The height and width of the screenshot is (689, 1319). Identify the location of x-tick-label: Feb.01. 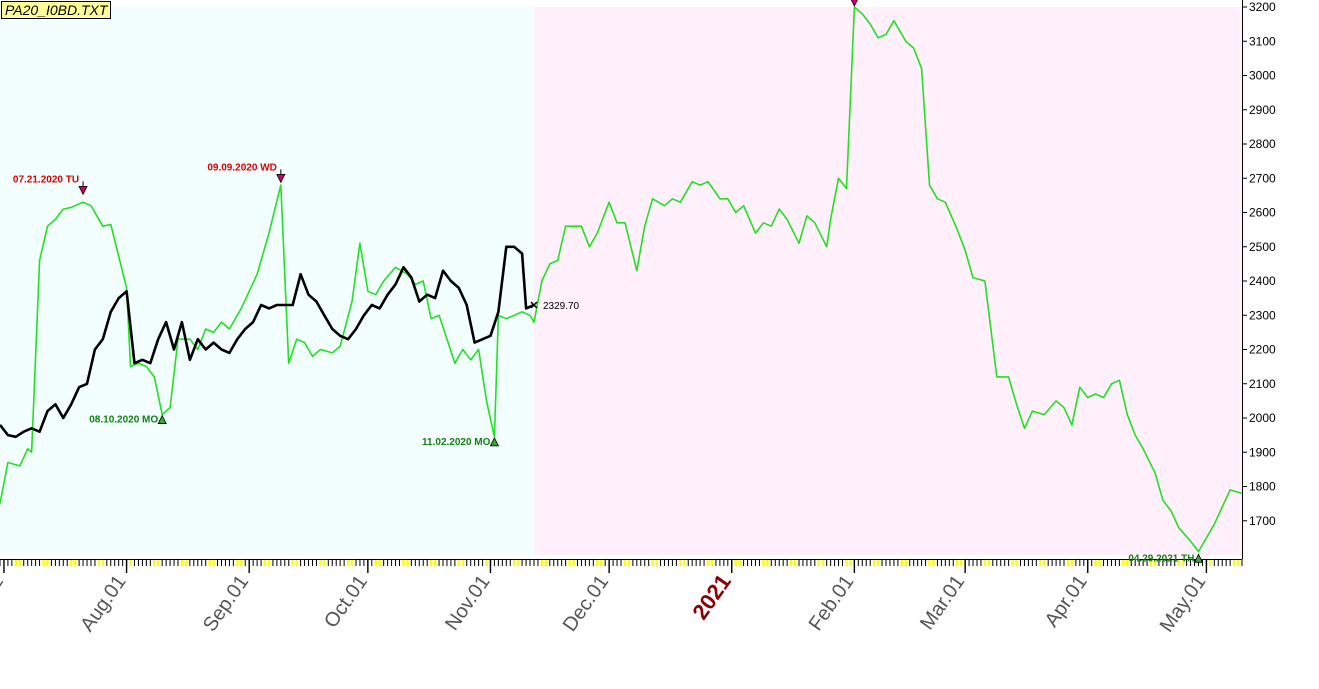
(832, 603).